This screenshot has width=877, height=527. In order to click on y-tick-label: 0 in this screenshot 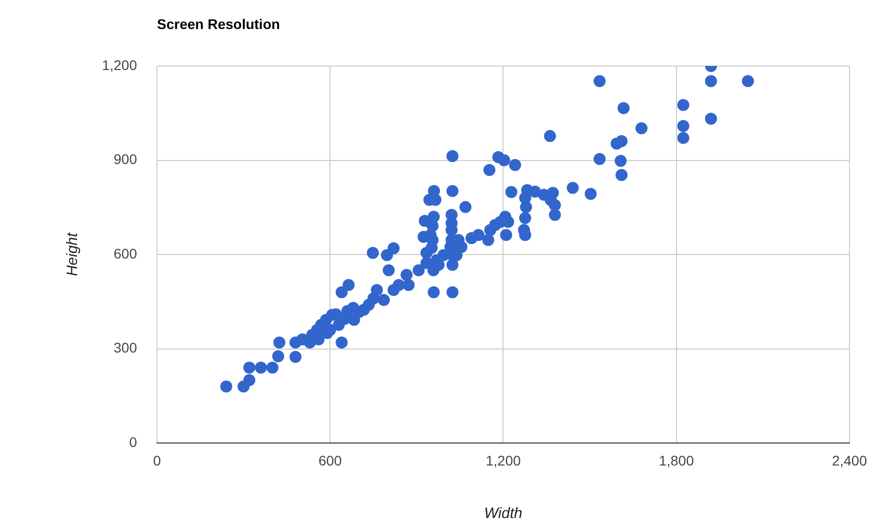, I will do `click(133, 442)`.